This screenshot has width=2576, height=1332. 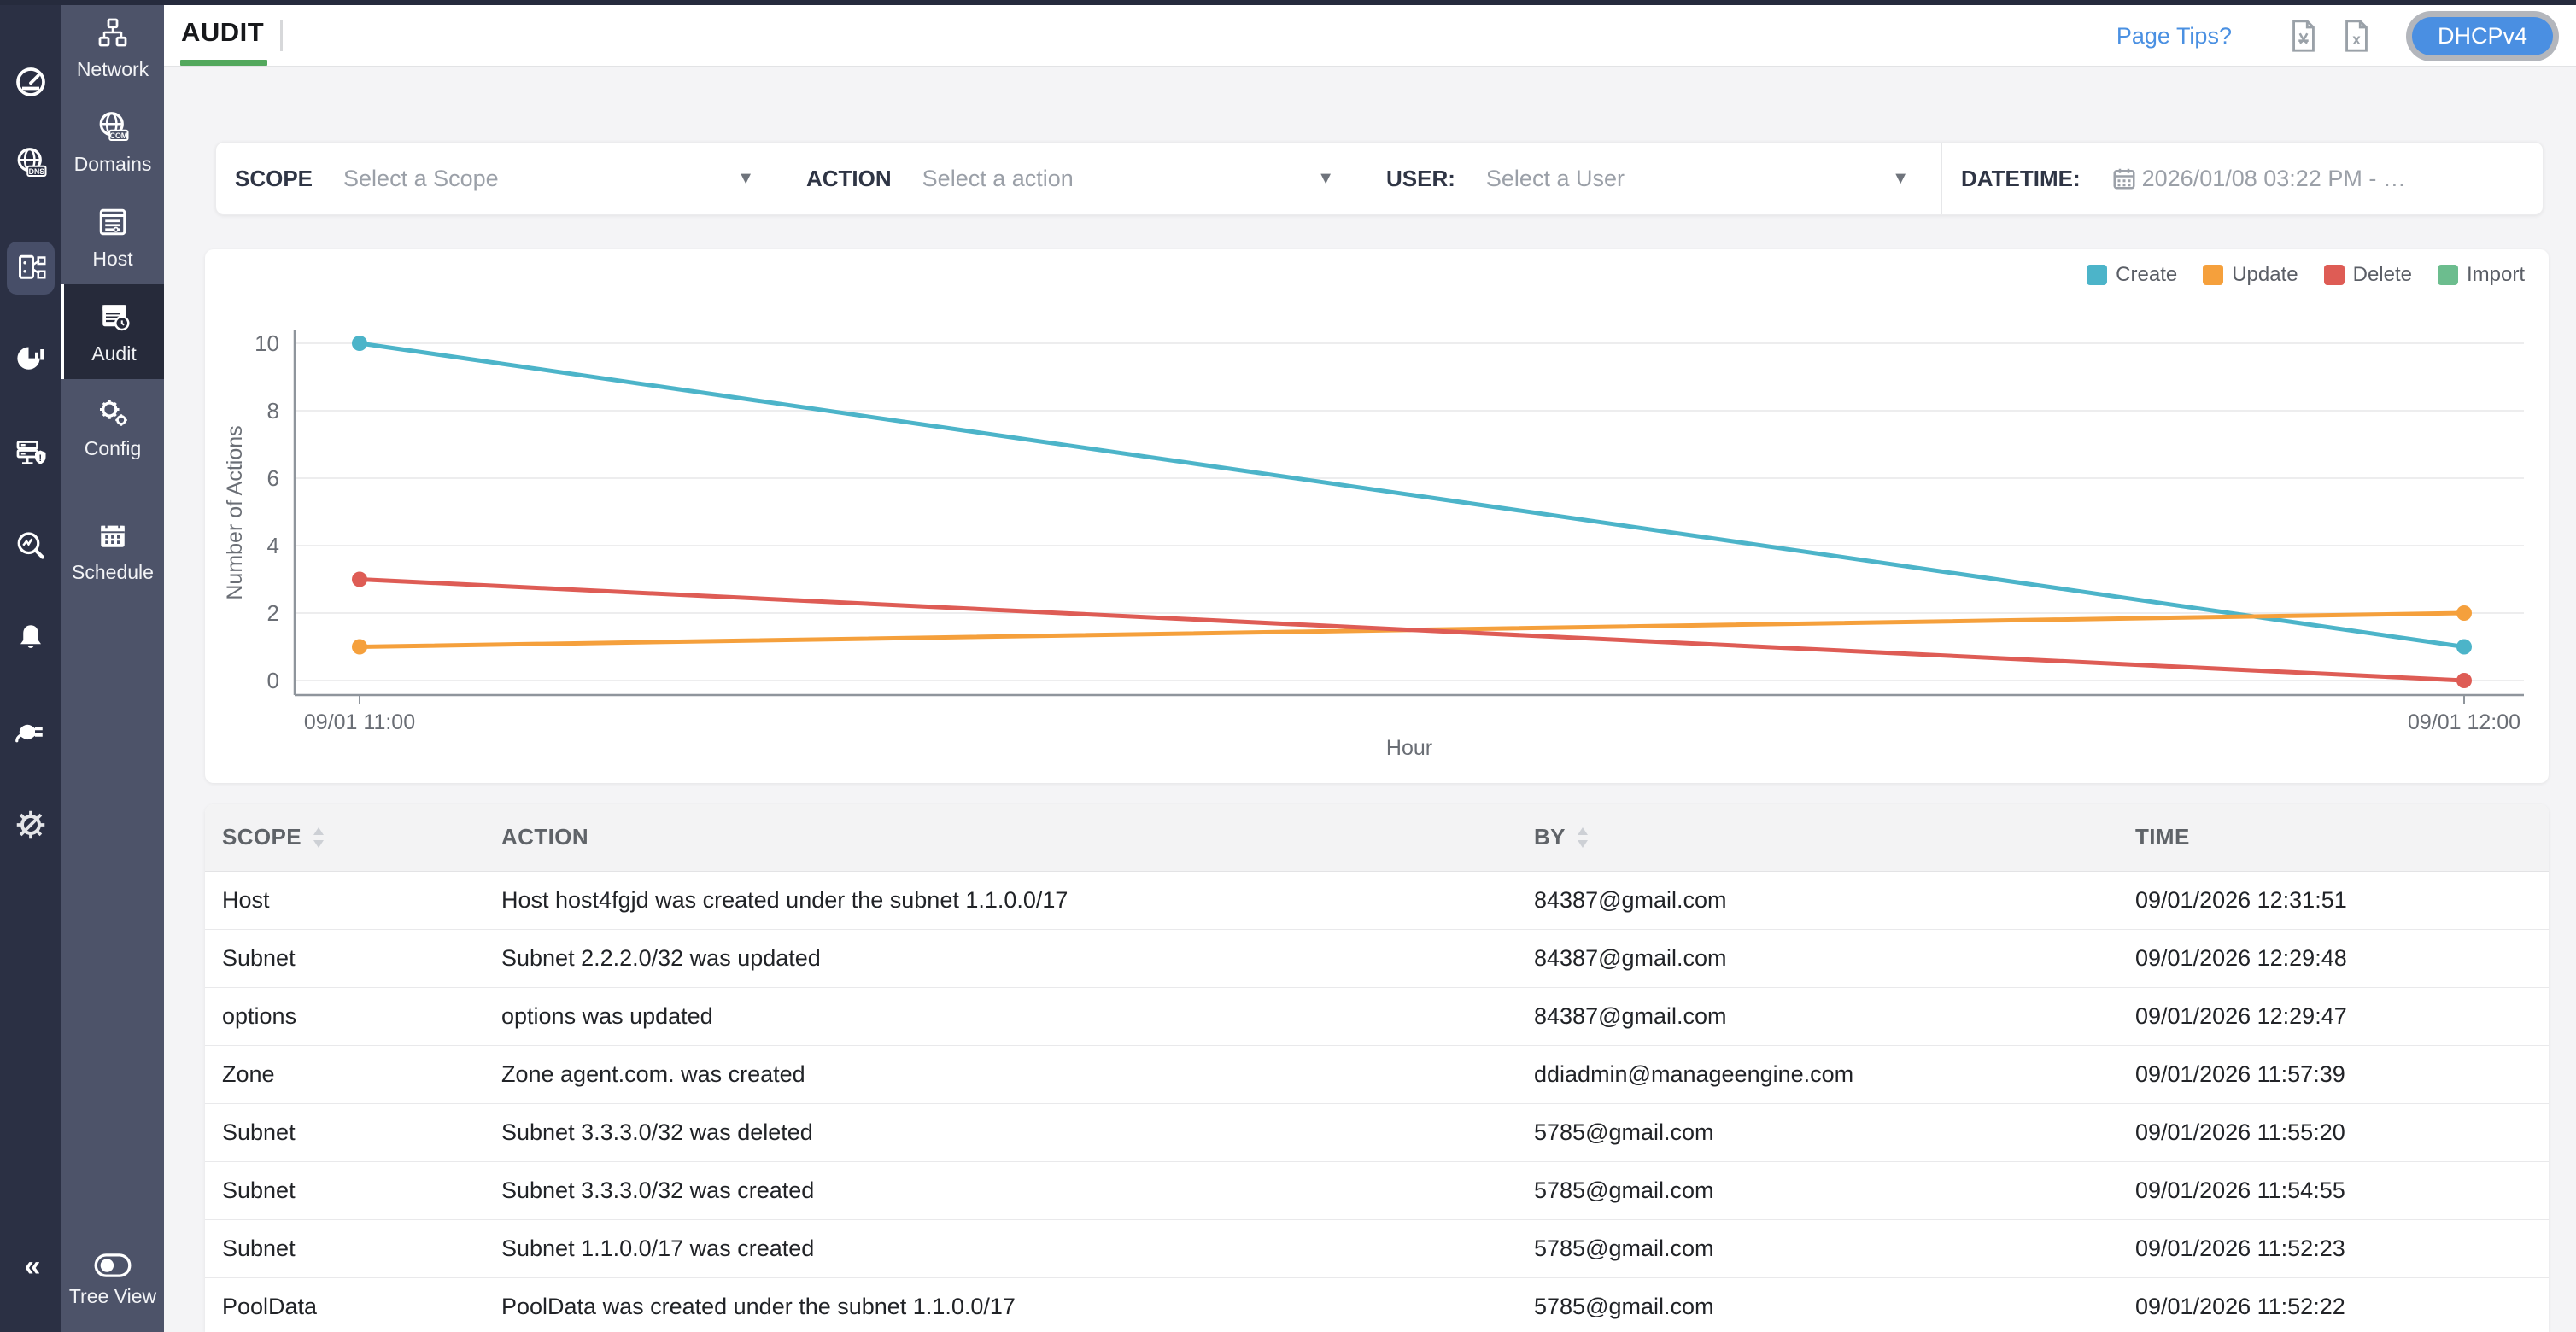 I want to click on svg-text: x, so click(x=2356, y=39).